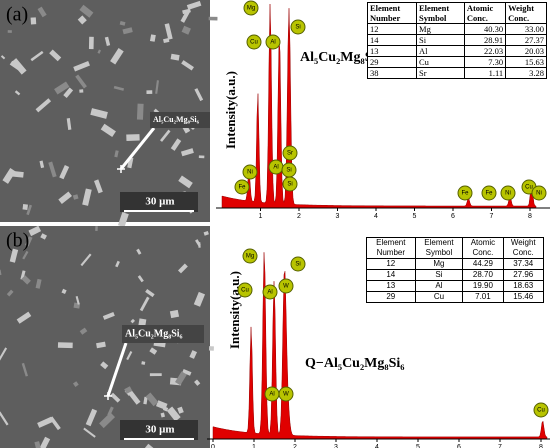  Describe the element at coordinates (500, 446) in the screenshot. I see `x-tick-label: 7` at that location.